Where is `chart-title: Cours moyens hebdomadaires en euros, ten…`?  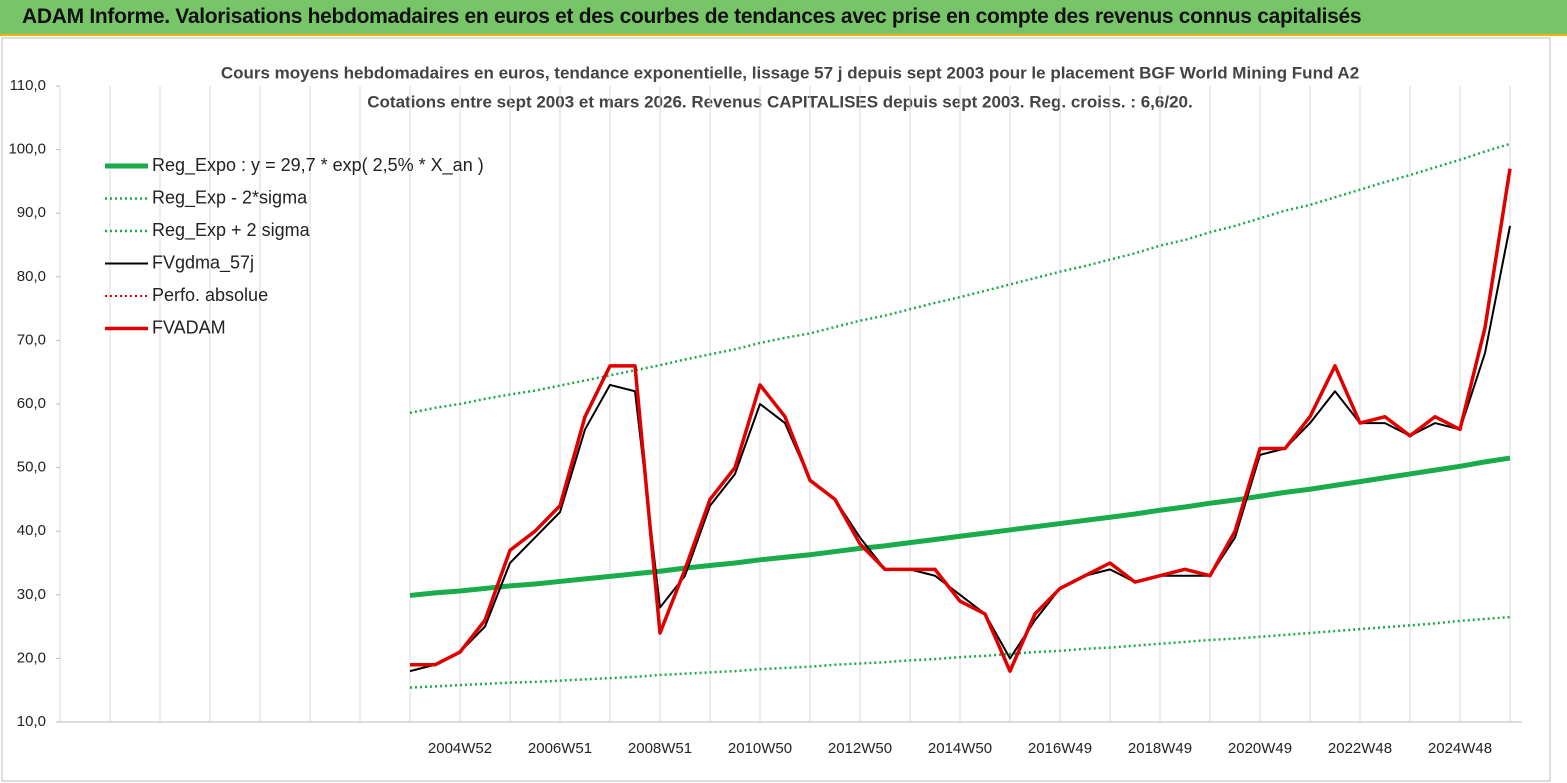
chart-title: Cours moyens hebdomadaires en euros, ten… is located at coordinates (790, 72).